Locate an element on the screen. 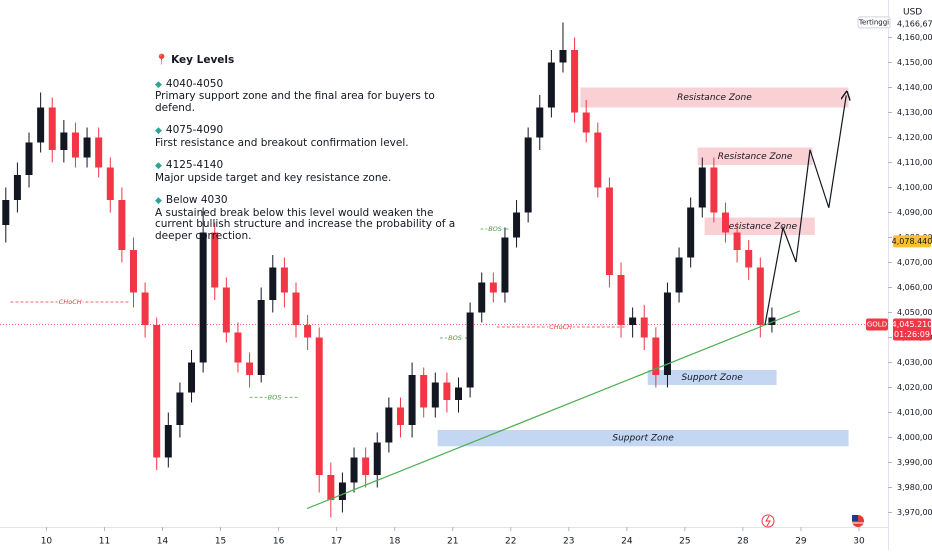 The width and height of the screenshot is (932, 554). flag-icon is located at coordinates (858, 521).